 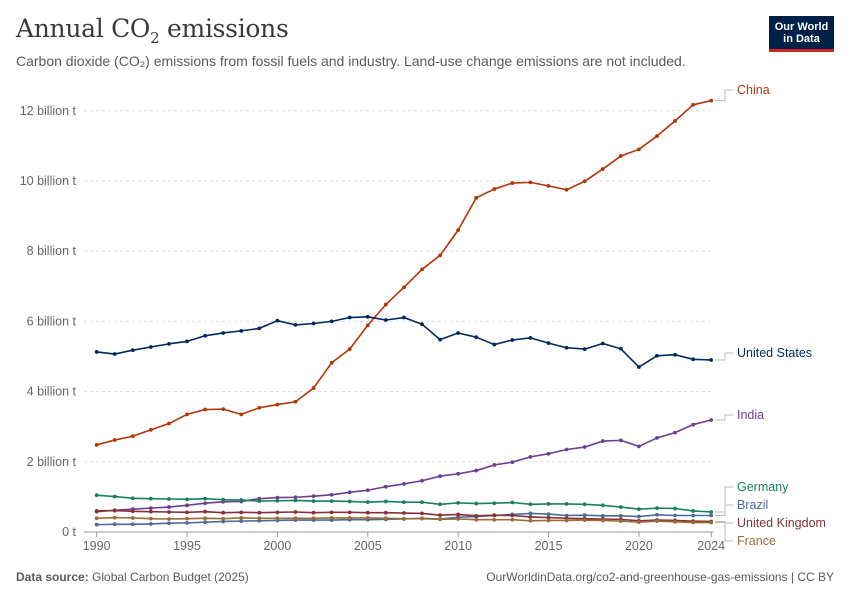 What do you see at coordinates (368, 546) in the screenshot?
I see `x-tick-label: 2005` at bounding box center [368, 546].